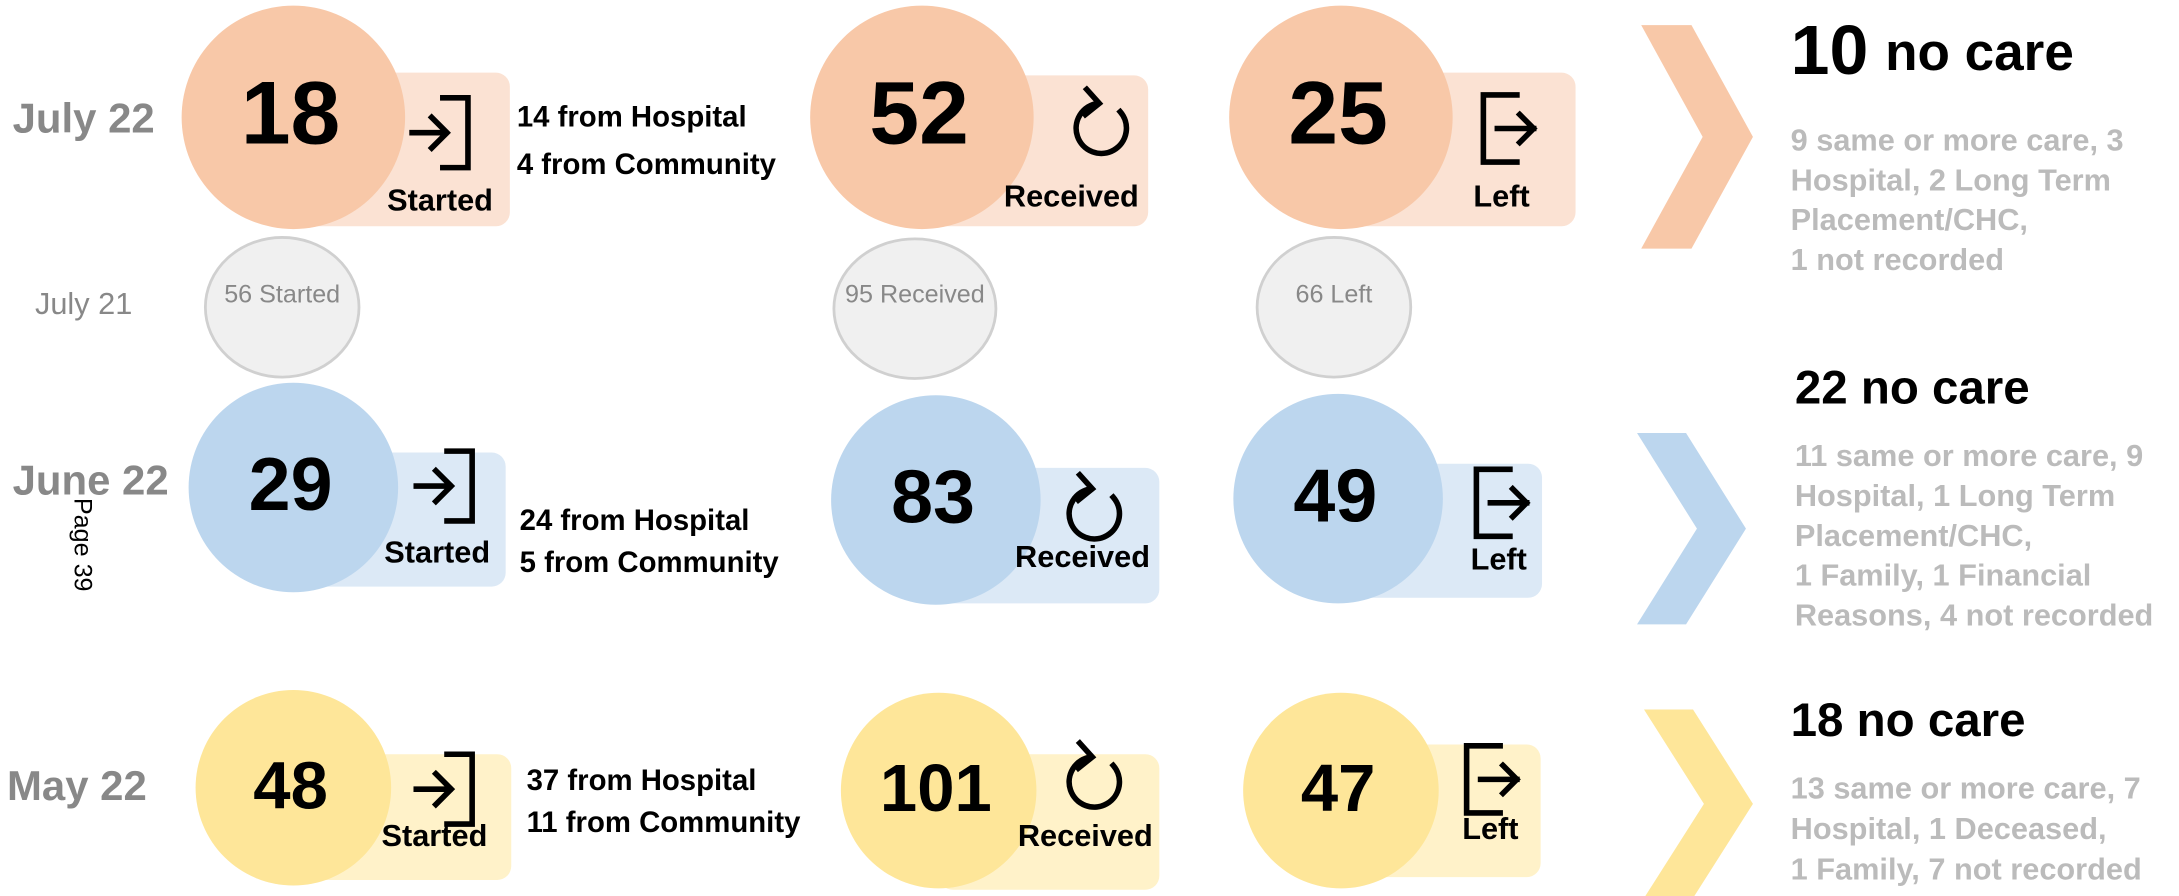  Describe the element at coordinates (1912, 388) in the screenshot. I see `no-care-headline: 22 no care` at that location.